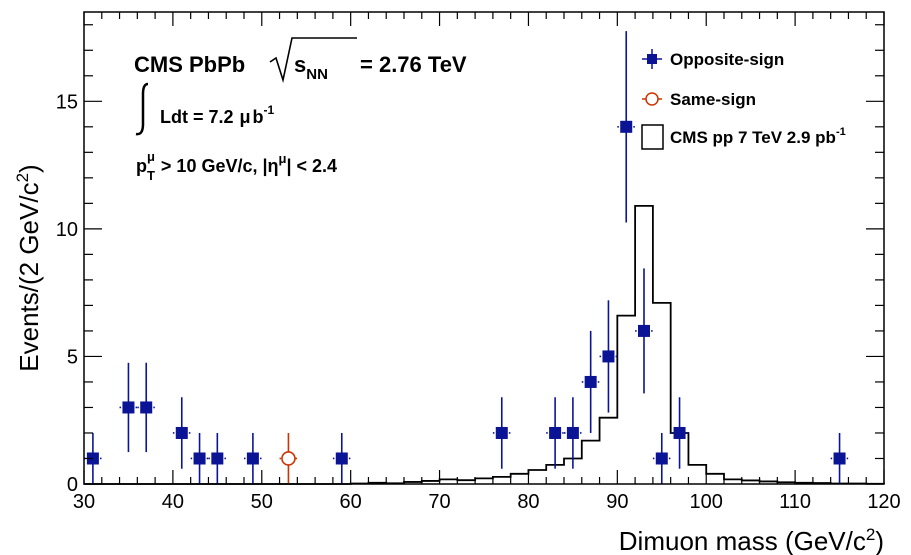  I want to click on y-tick-label: 0, so click(72, 485).